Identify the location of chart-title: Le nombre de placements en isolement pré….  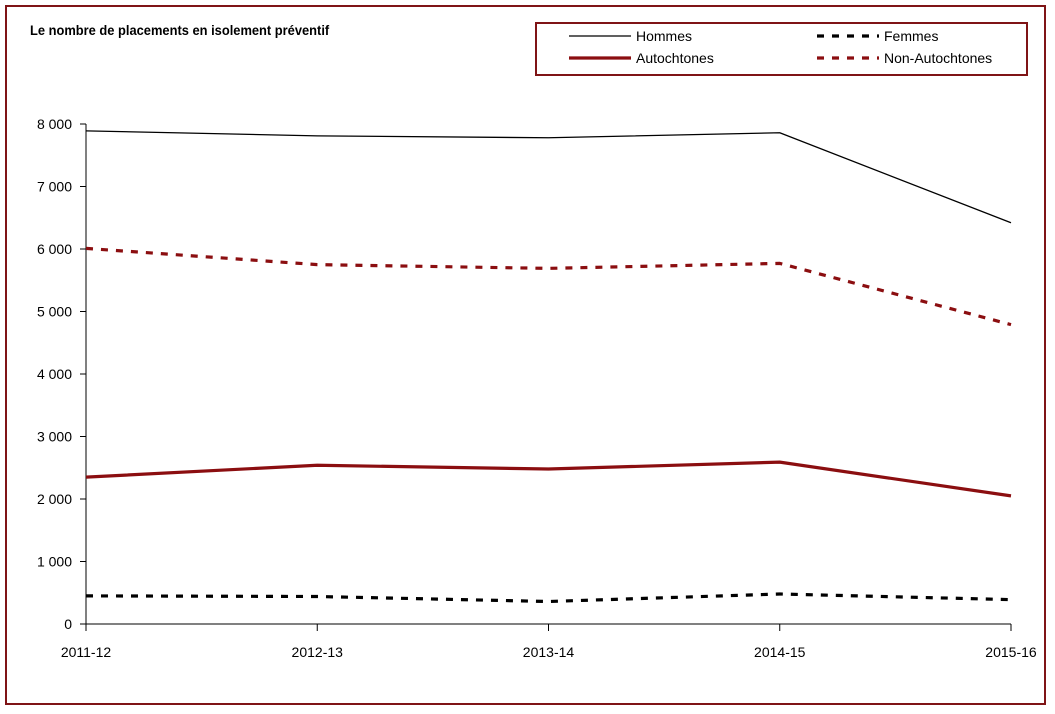
(180, 30).